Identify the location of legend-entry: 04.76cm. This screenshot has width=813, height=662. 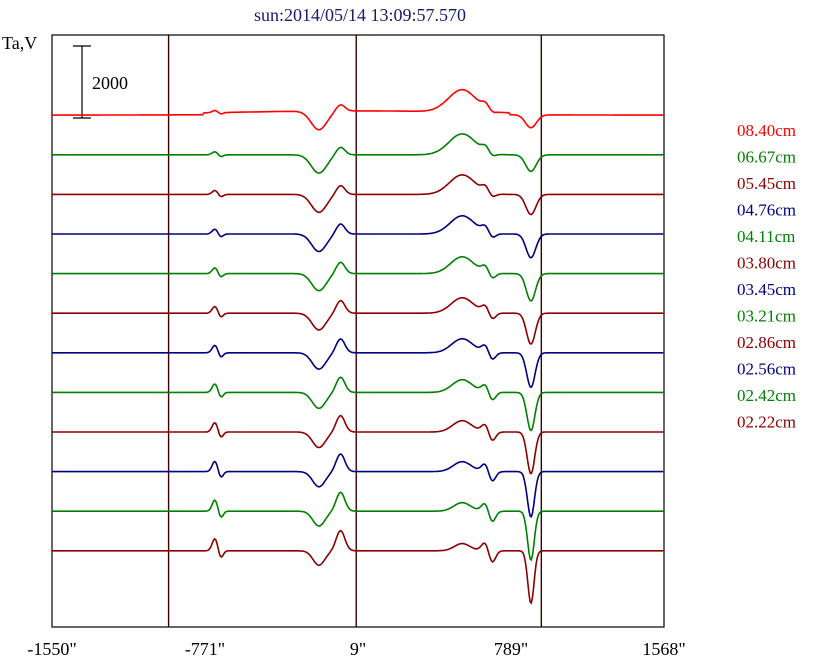
(766, 210).